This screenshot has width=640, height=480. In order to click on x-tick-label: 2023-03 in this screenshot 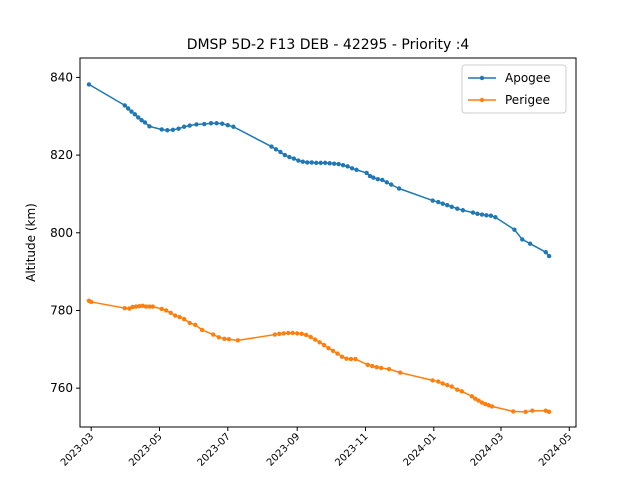, I will do `click(77, 449)`.